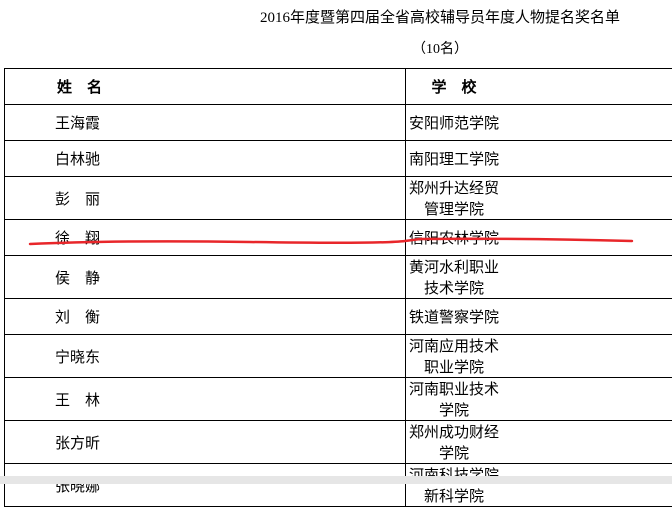 The height and width of the screenshot is (507, 672). What do you see at coordinates (539, 123) in the screenshot?
I see `school-cell: 安阳师范学院` at bounding box center [539, 123].